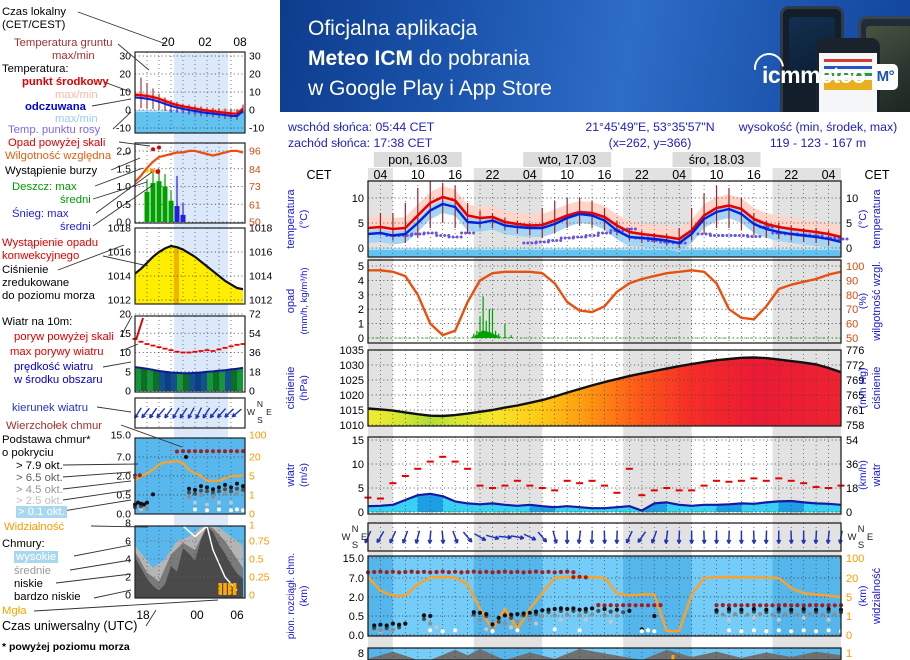  Describe the element at coordinates (863, 388) in the screenshot. I see `svg-text: (mm Hg)` at that location.